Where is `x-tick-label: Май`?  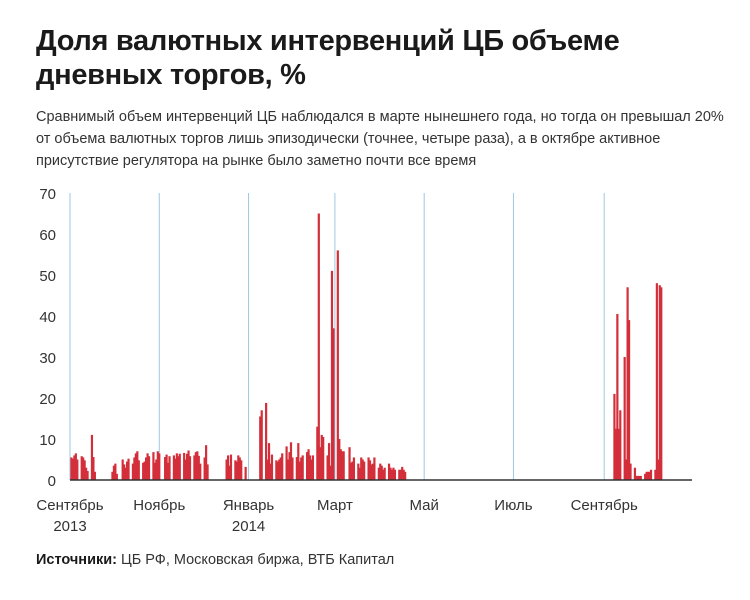 x-tick-label: Май is located at coordinates (423, 505).